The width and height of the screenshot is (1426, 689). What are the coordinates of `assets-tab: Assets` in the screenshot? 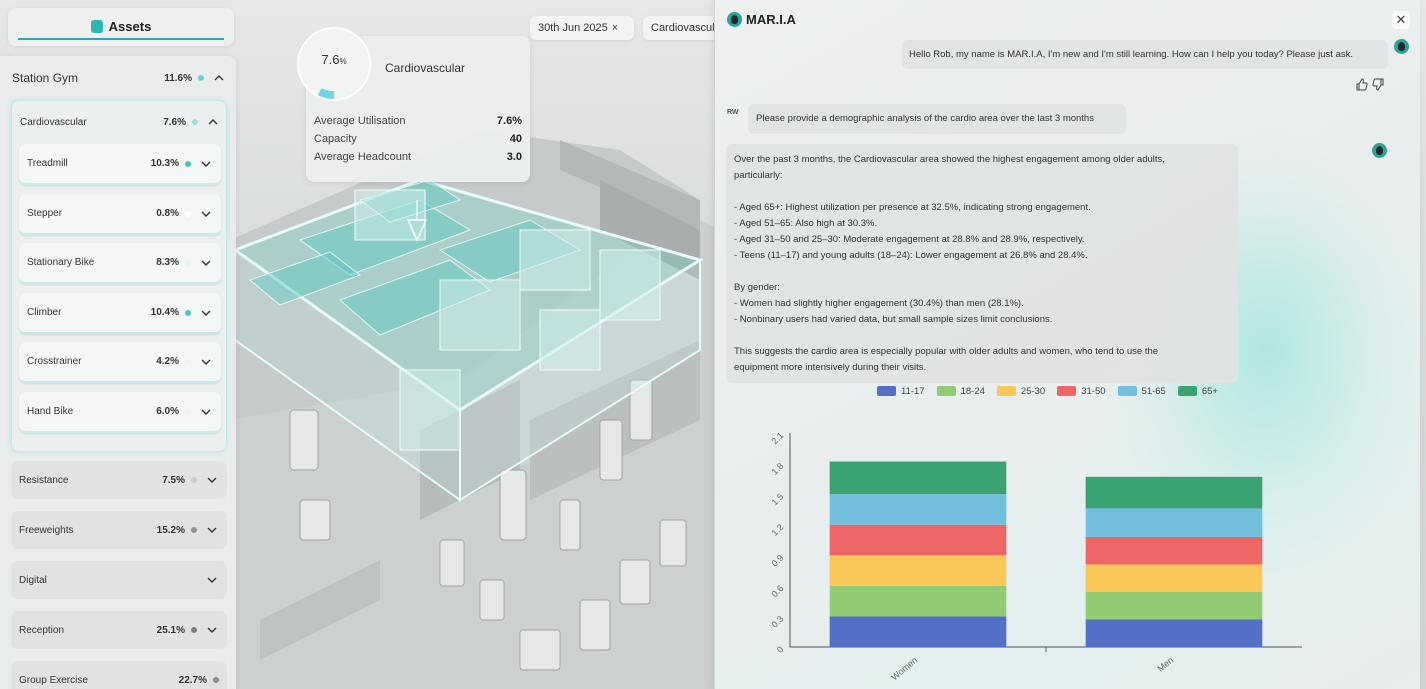 It's located at (121, 27).